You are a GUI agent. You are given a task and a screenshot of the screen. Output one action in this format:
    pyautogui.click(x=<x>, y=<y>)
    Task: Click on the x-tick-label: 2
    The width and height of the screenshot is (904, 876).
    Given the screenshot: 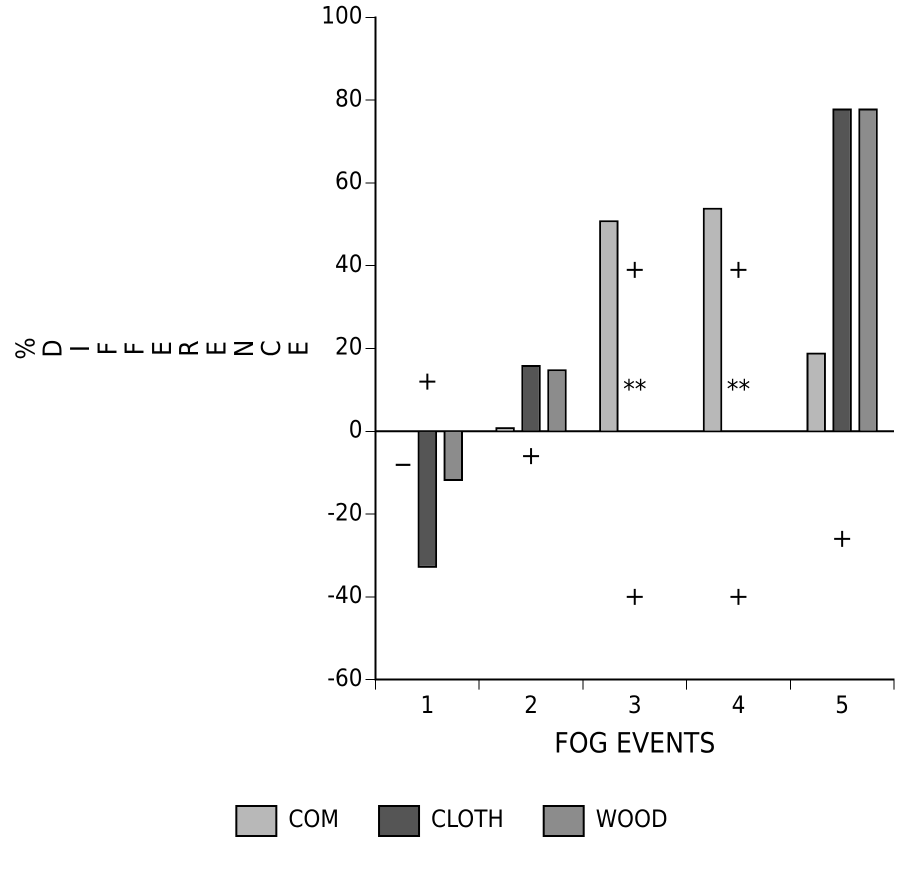 What is the action you would take?
    pyautogui.click(x=531, y=705)
    